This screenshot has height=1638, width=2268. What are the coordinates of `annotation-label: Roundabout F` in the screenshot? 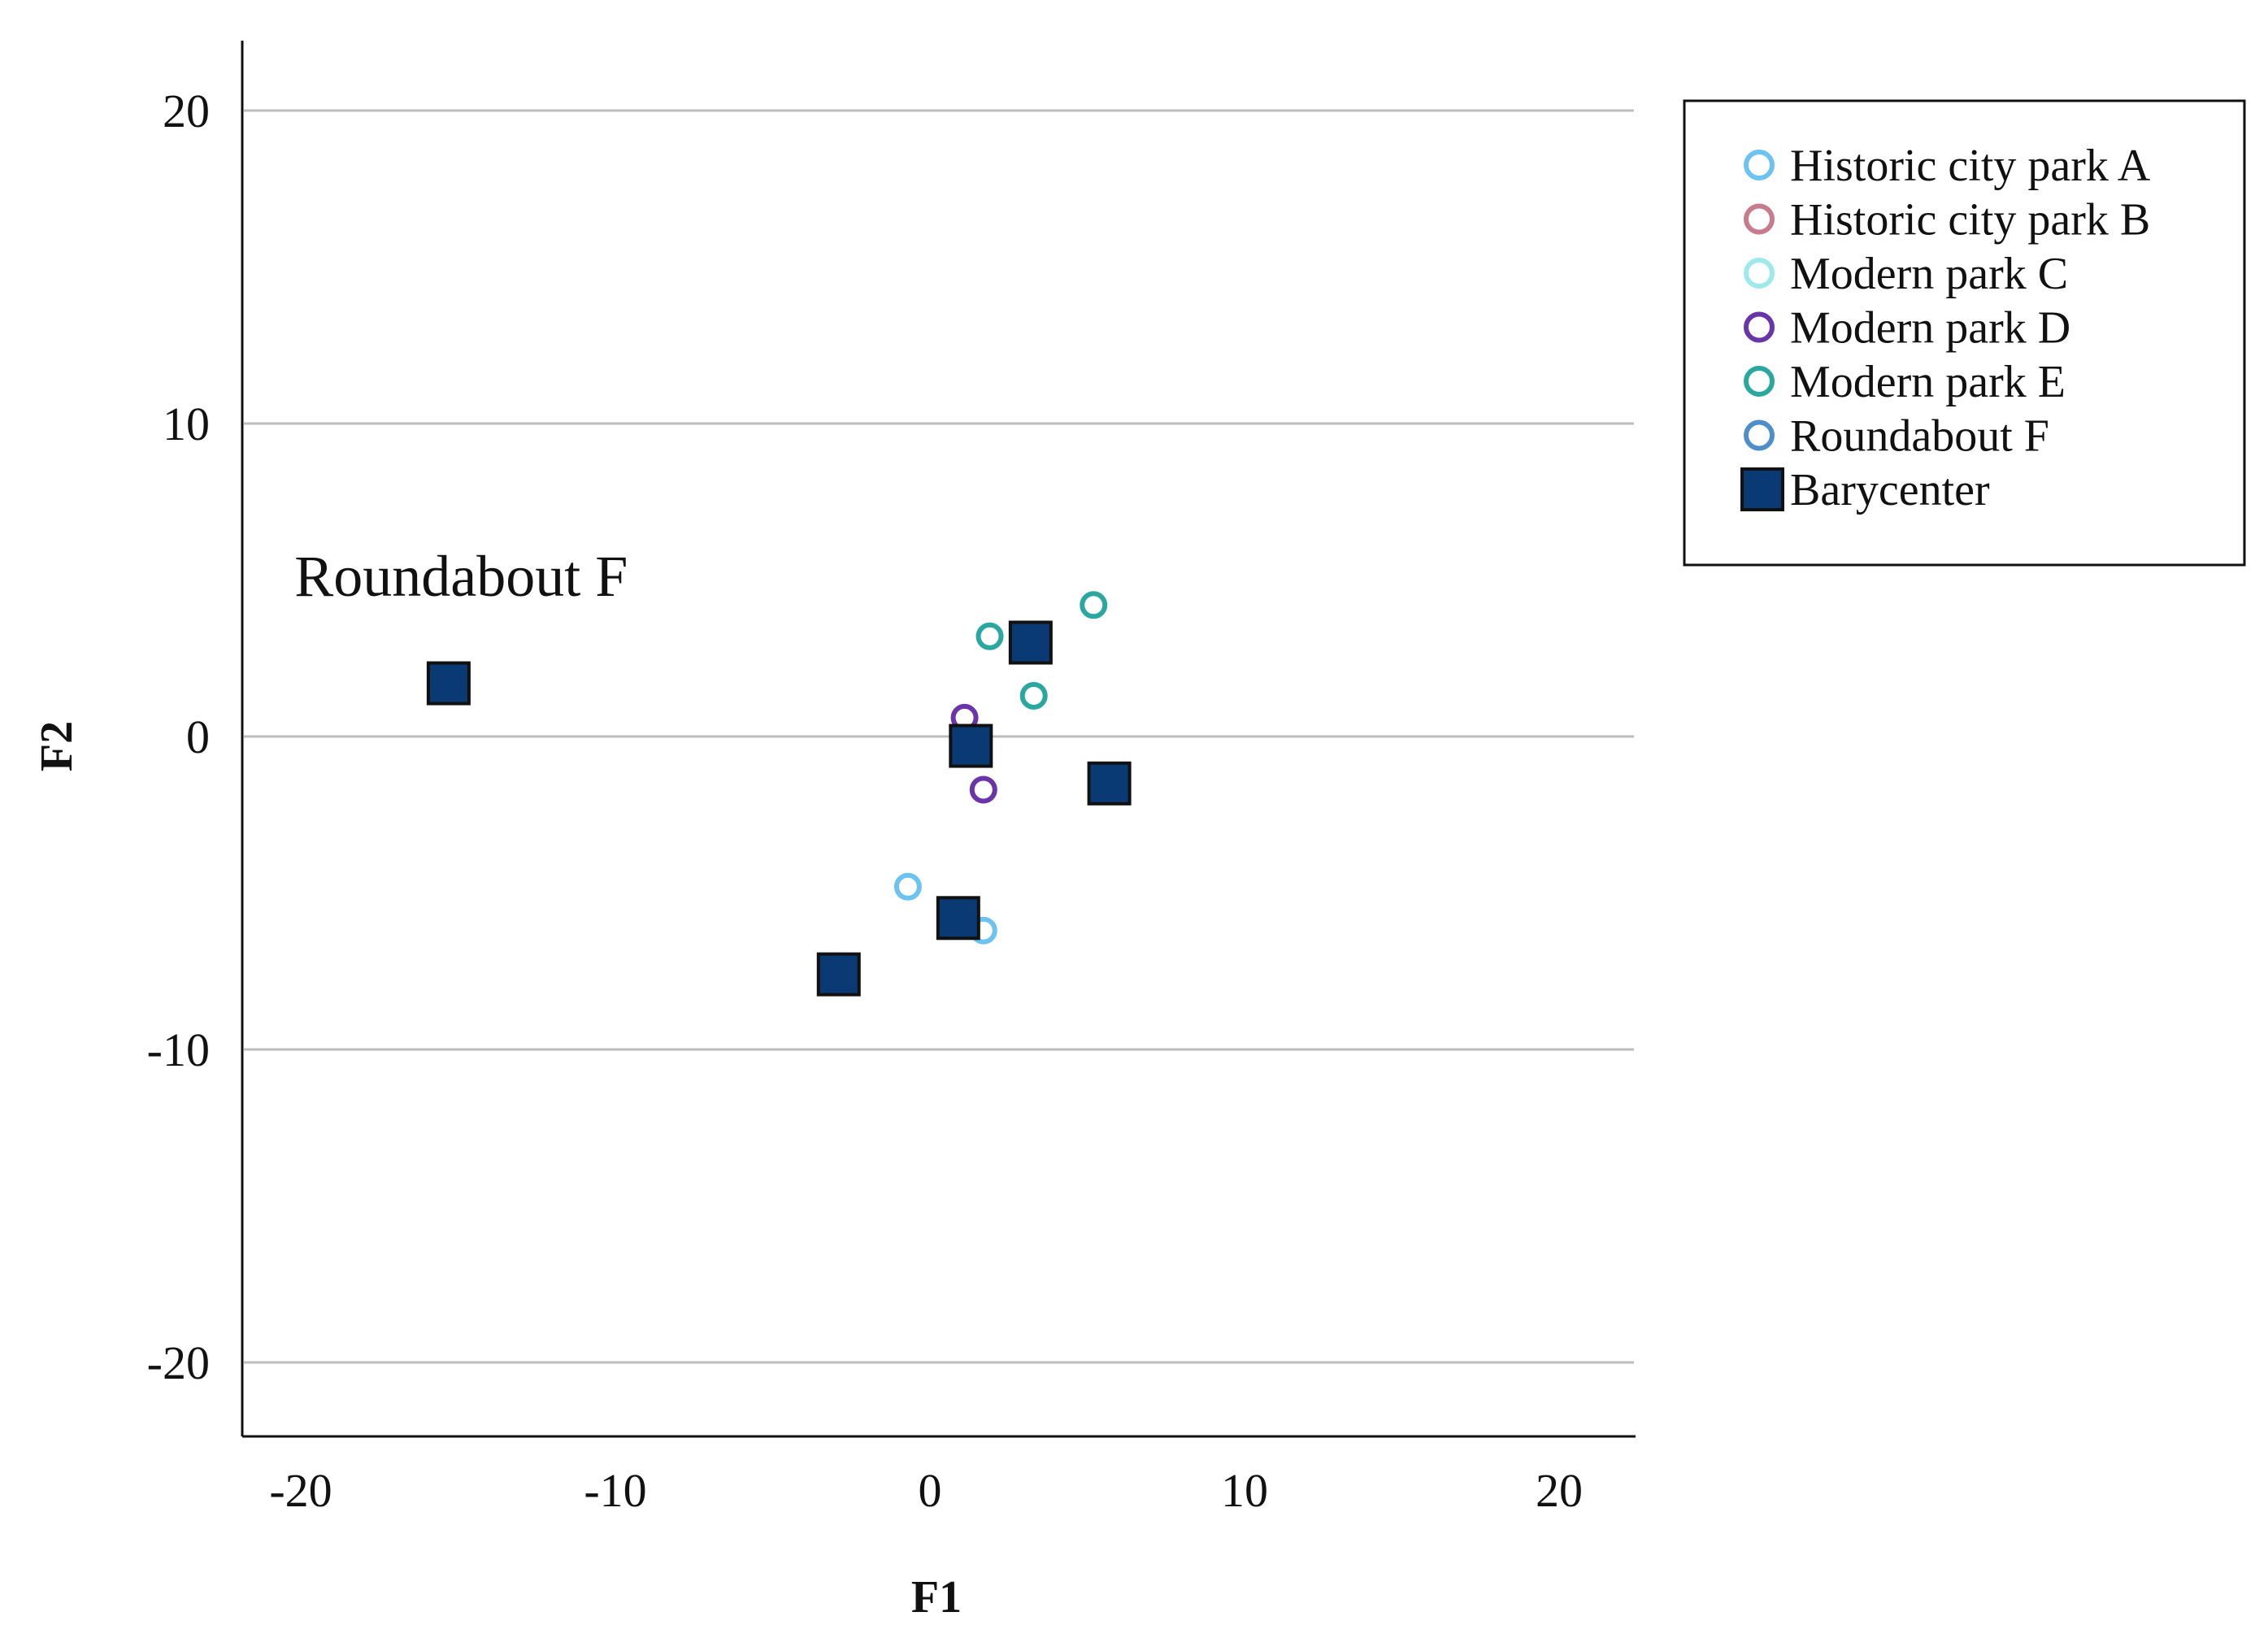 It's located at (461, 576).